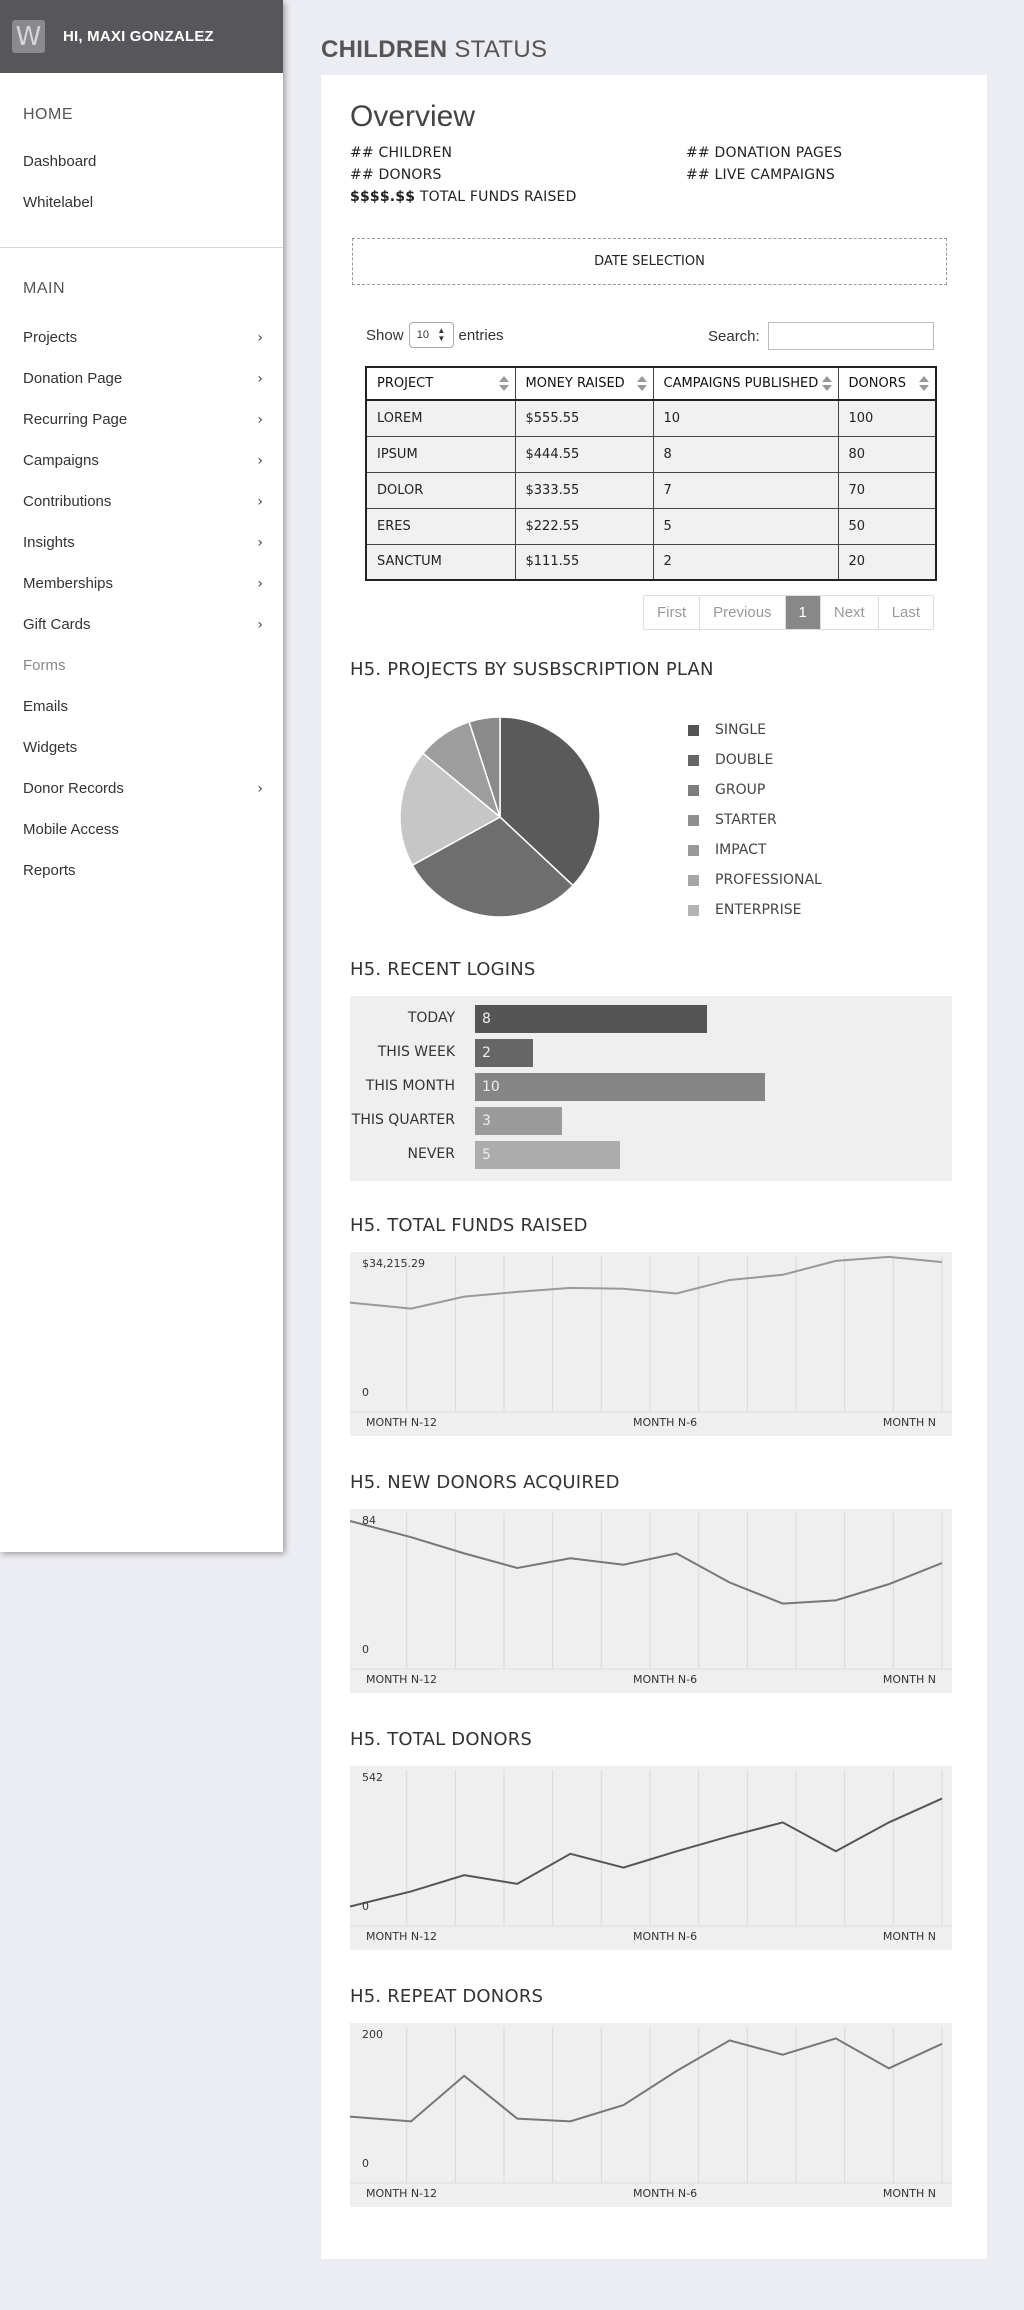  Describe the element at coordinates (877, 383) in the screenshot. I see `column-header-label: DONORS` at that location.